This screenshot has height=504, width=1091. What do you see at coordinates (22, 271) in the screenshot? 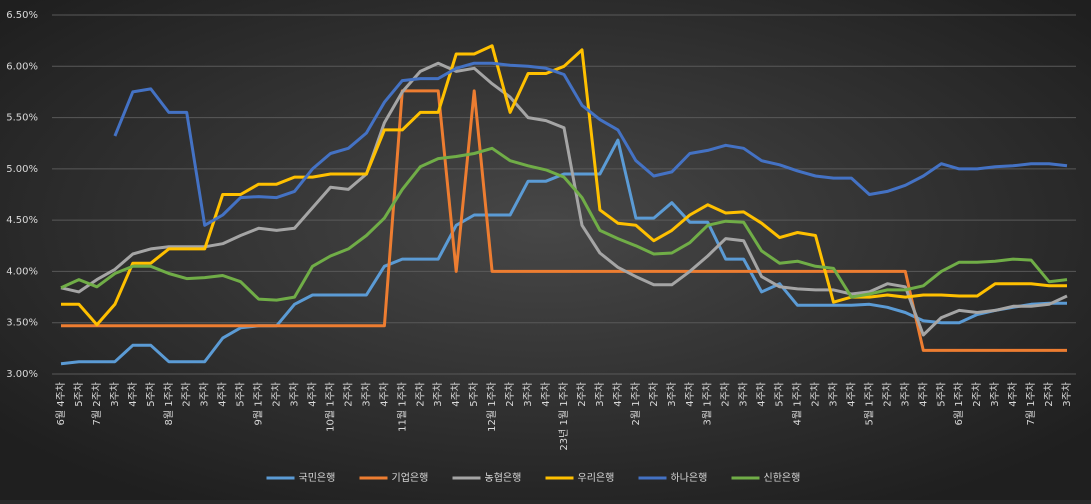
I see `y-tick-label: 4.00%` at bounding box center [22, 271].